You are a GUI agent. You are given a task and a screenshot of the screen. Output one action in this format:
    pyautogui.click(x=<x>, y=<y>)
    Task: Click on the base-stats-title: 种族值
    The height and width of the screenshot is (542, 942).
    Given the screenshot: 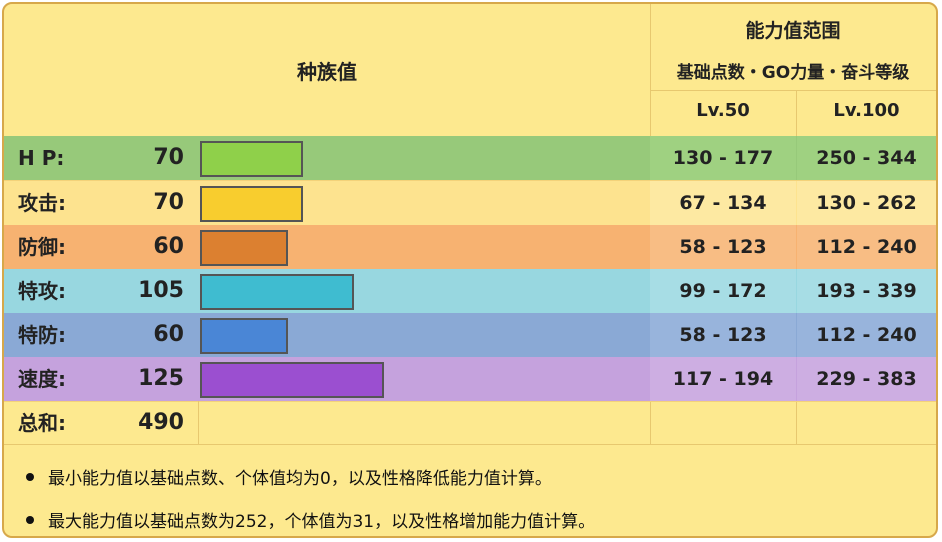 What is the action you would take?
    pyautogui.click(x=327, y=72)
    